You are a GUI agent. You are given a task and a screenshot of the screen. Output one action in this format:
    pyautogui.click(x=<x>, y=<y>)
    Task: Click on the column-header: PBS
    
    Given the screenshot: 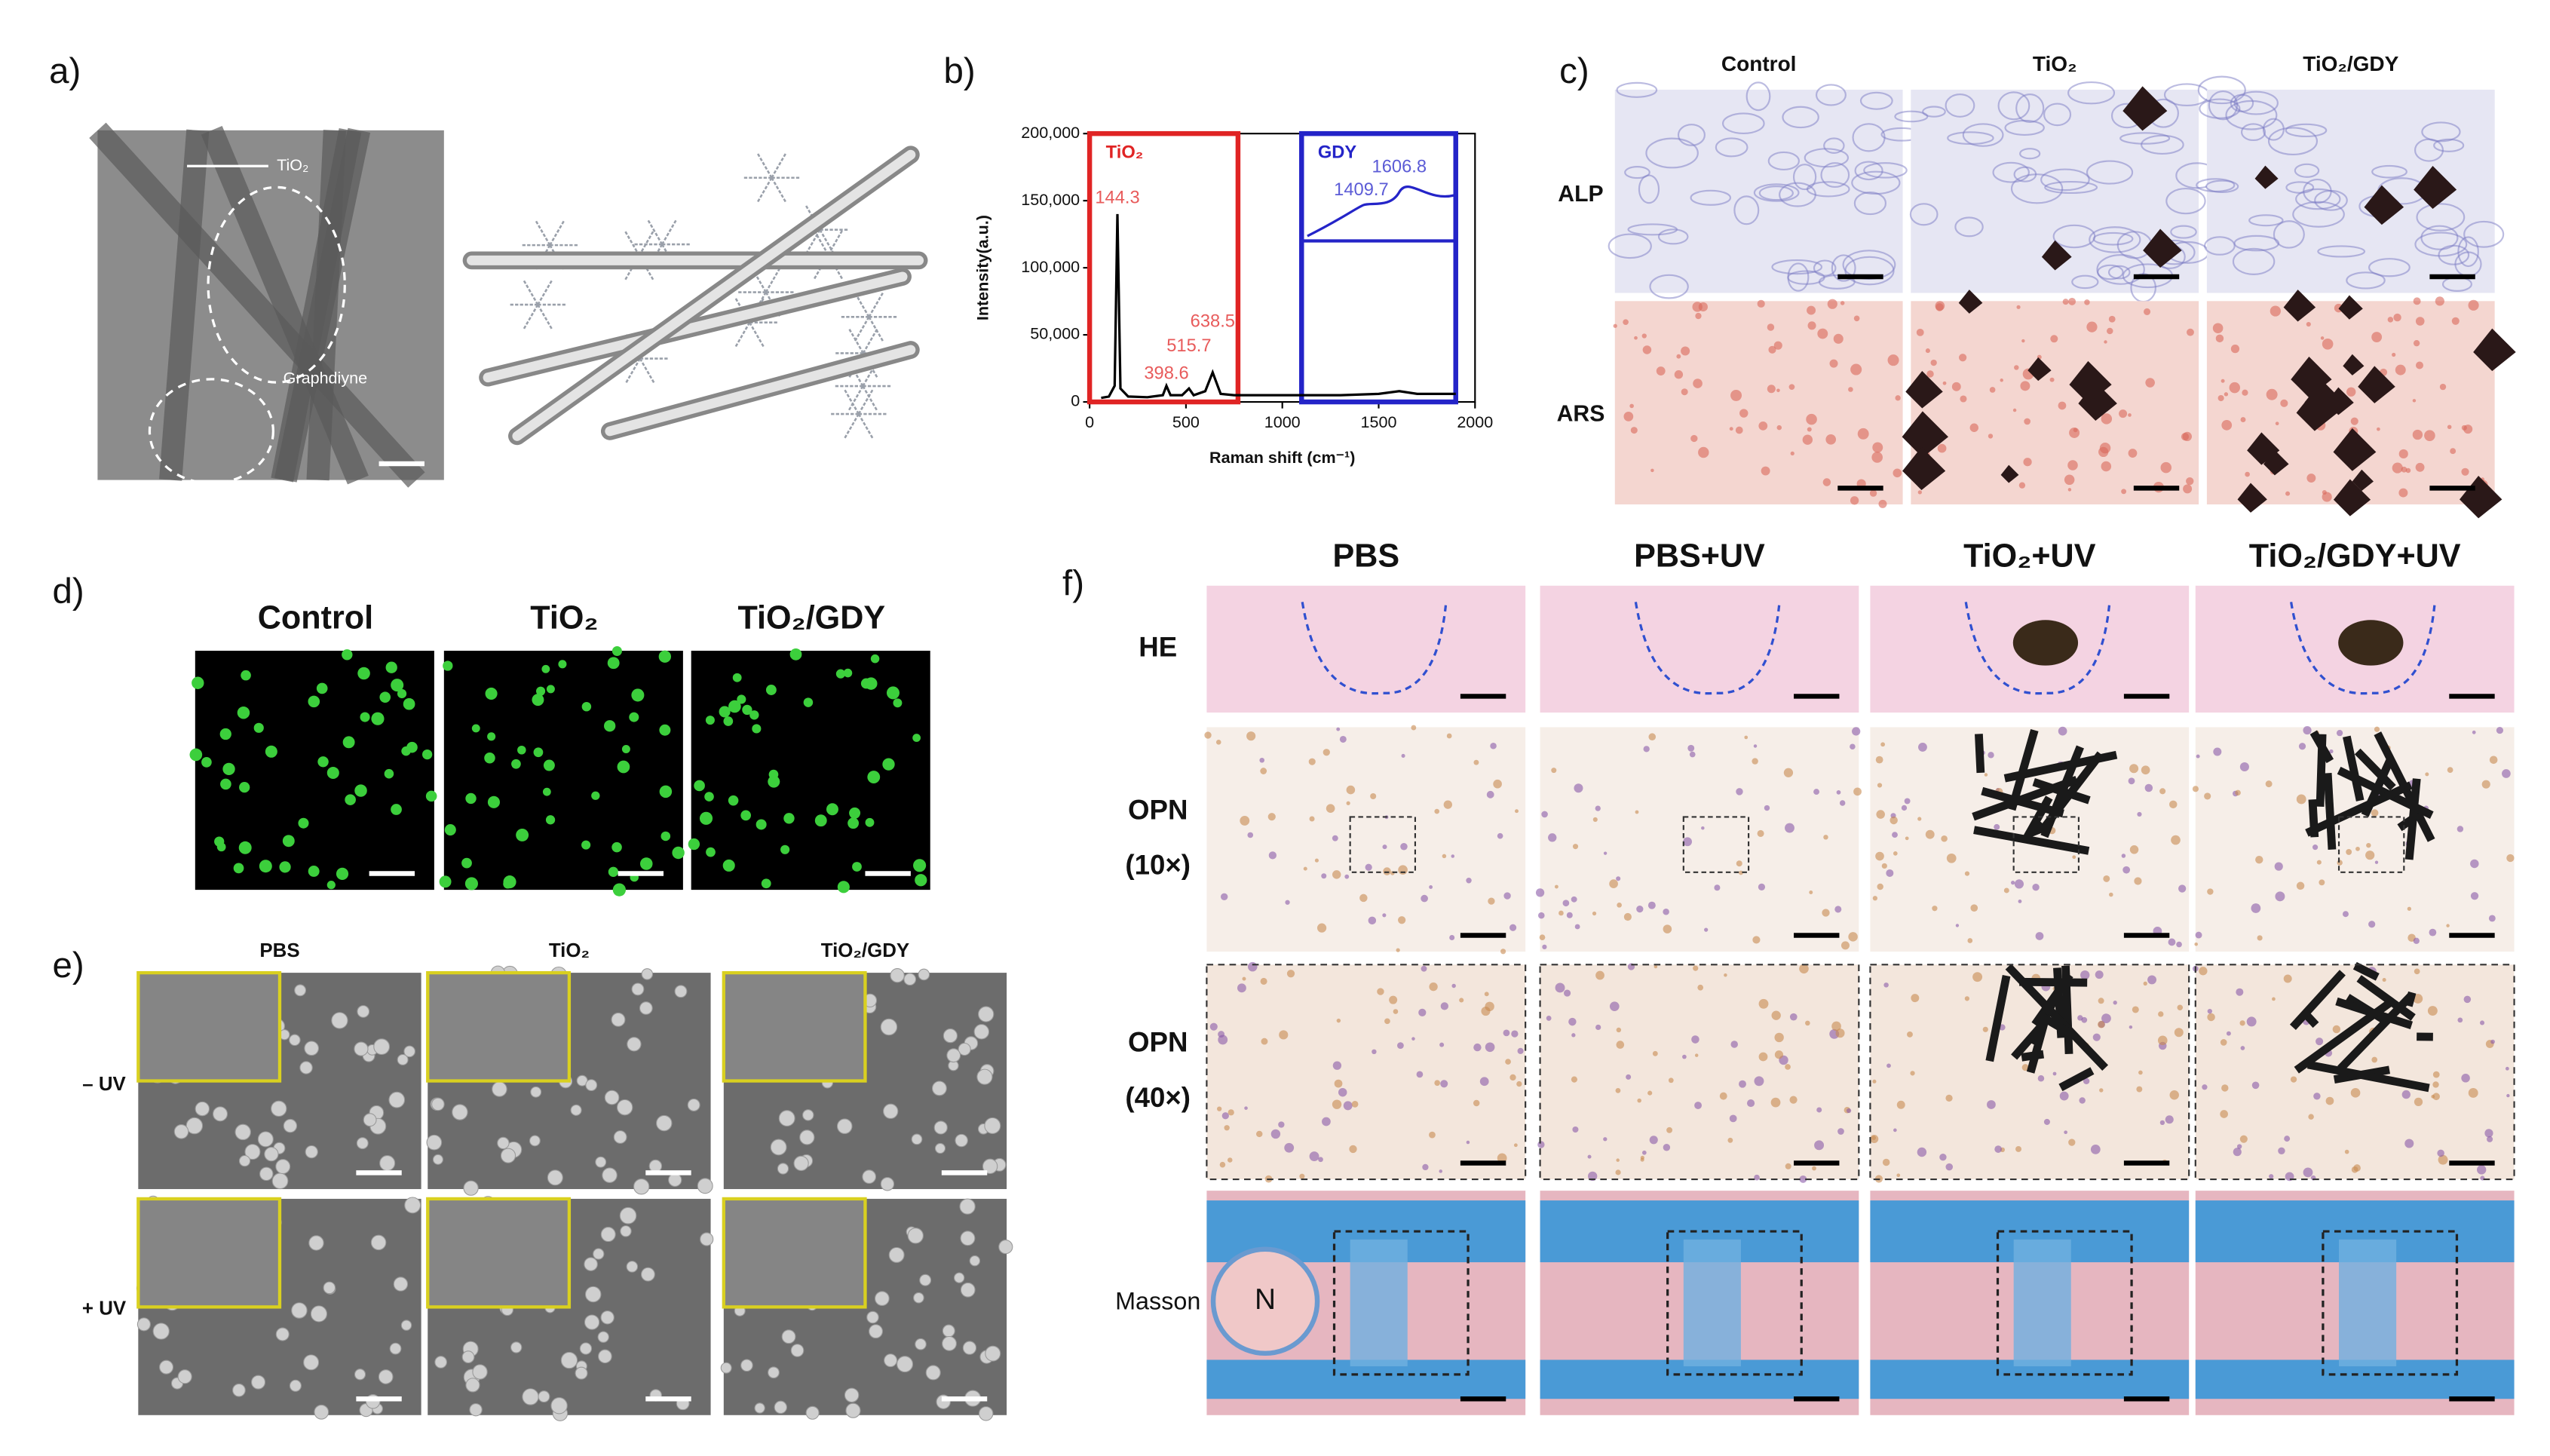 What is the action you would take?
    pyautogui.click(x=1365, y=556)
    